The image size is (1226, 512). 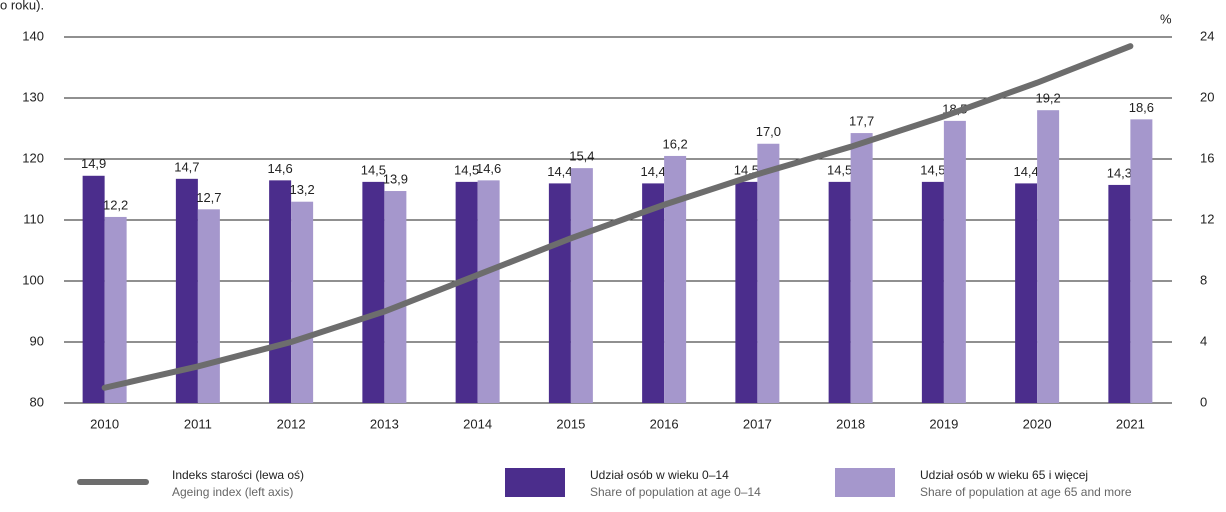 I want to click on x-tick-label: 2010, so click(x=104, y=423).